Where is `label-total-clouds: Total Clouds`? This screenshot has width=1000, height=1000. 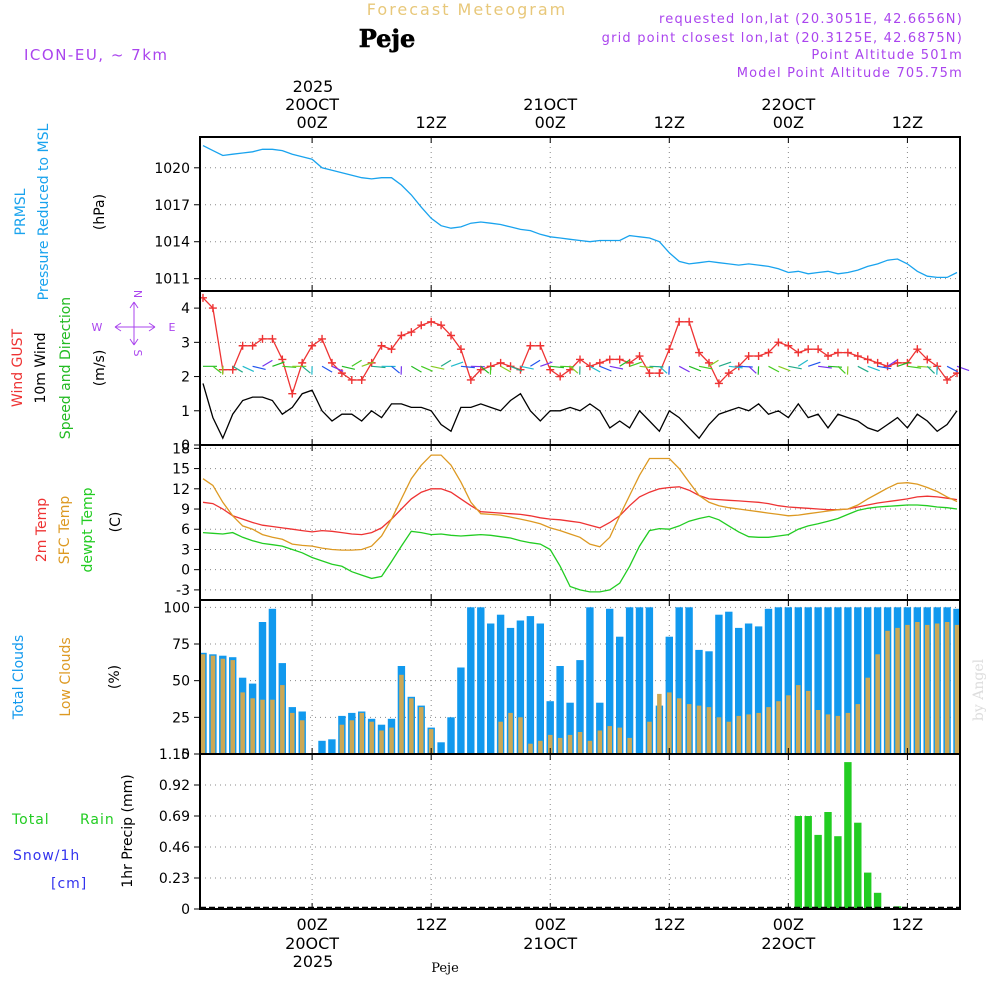 label-total-clouds: Total Clouds is located at coordinates (19, 677).